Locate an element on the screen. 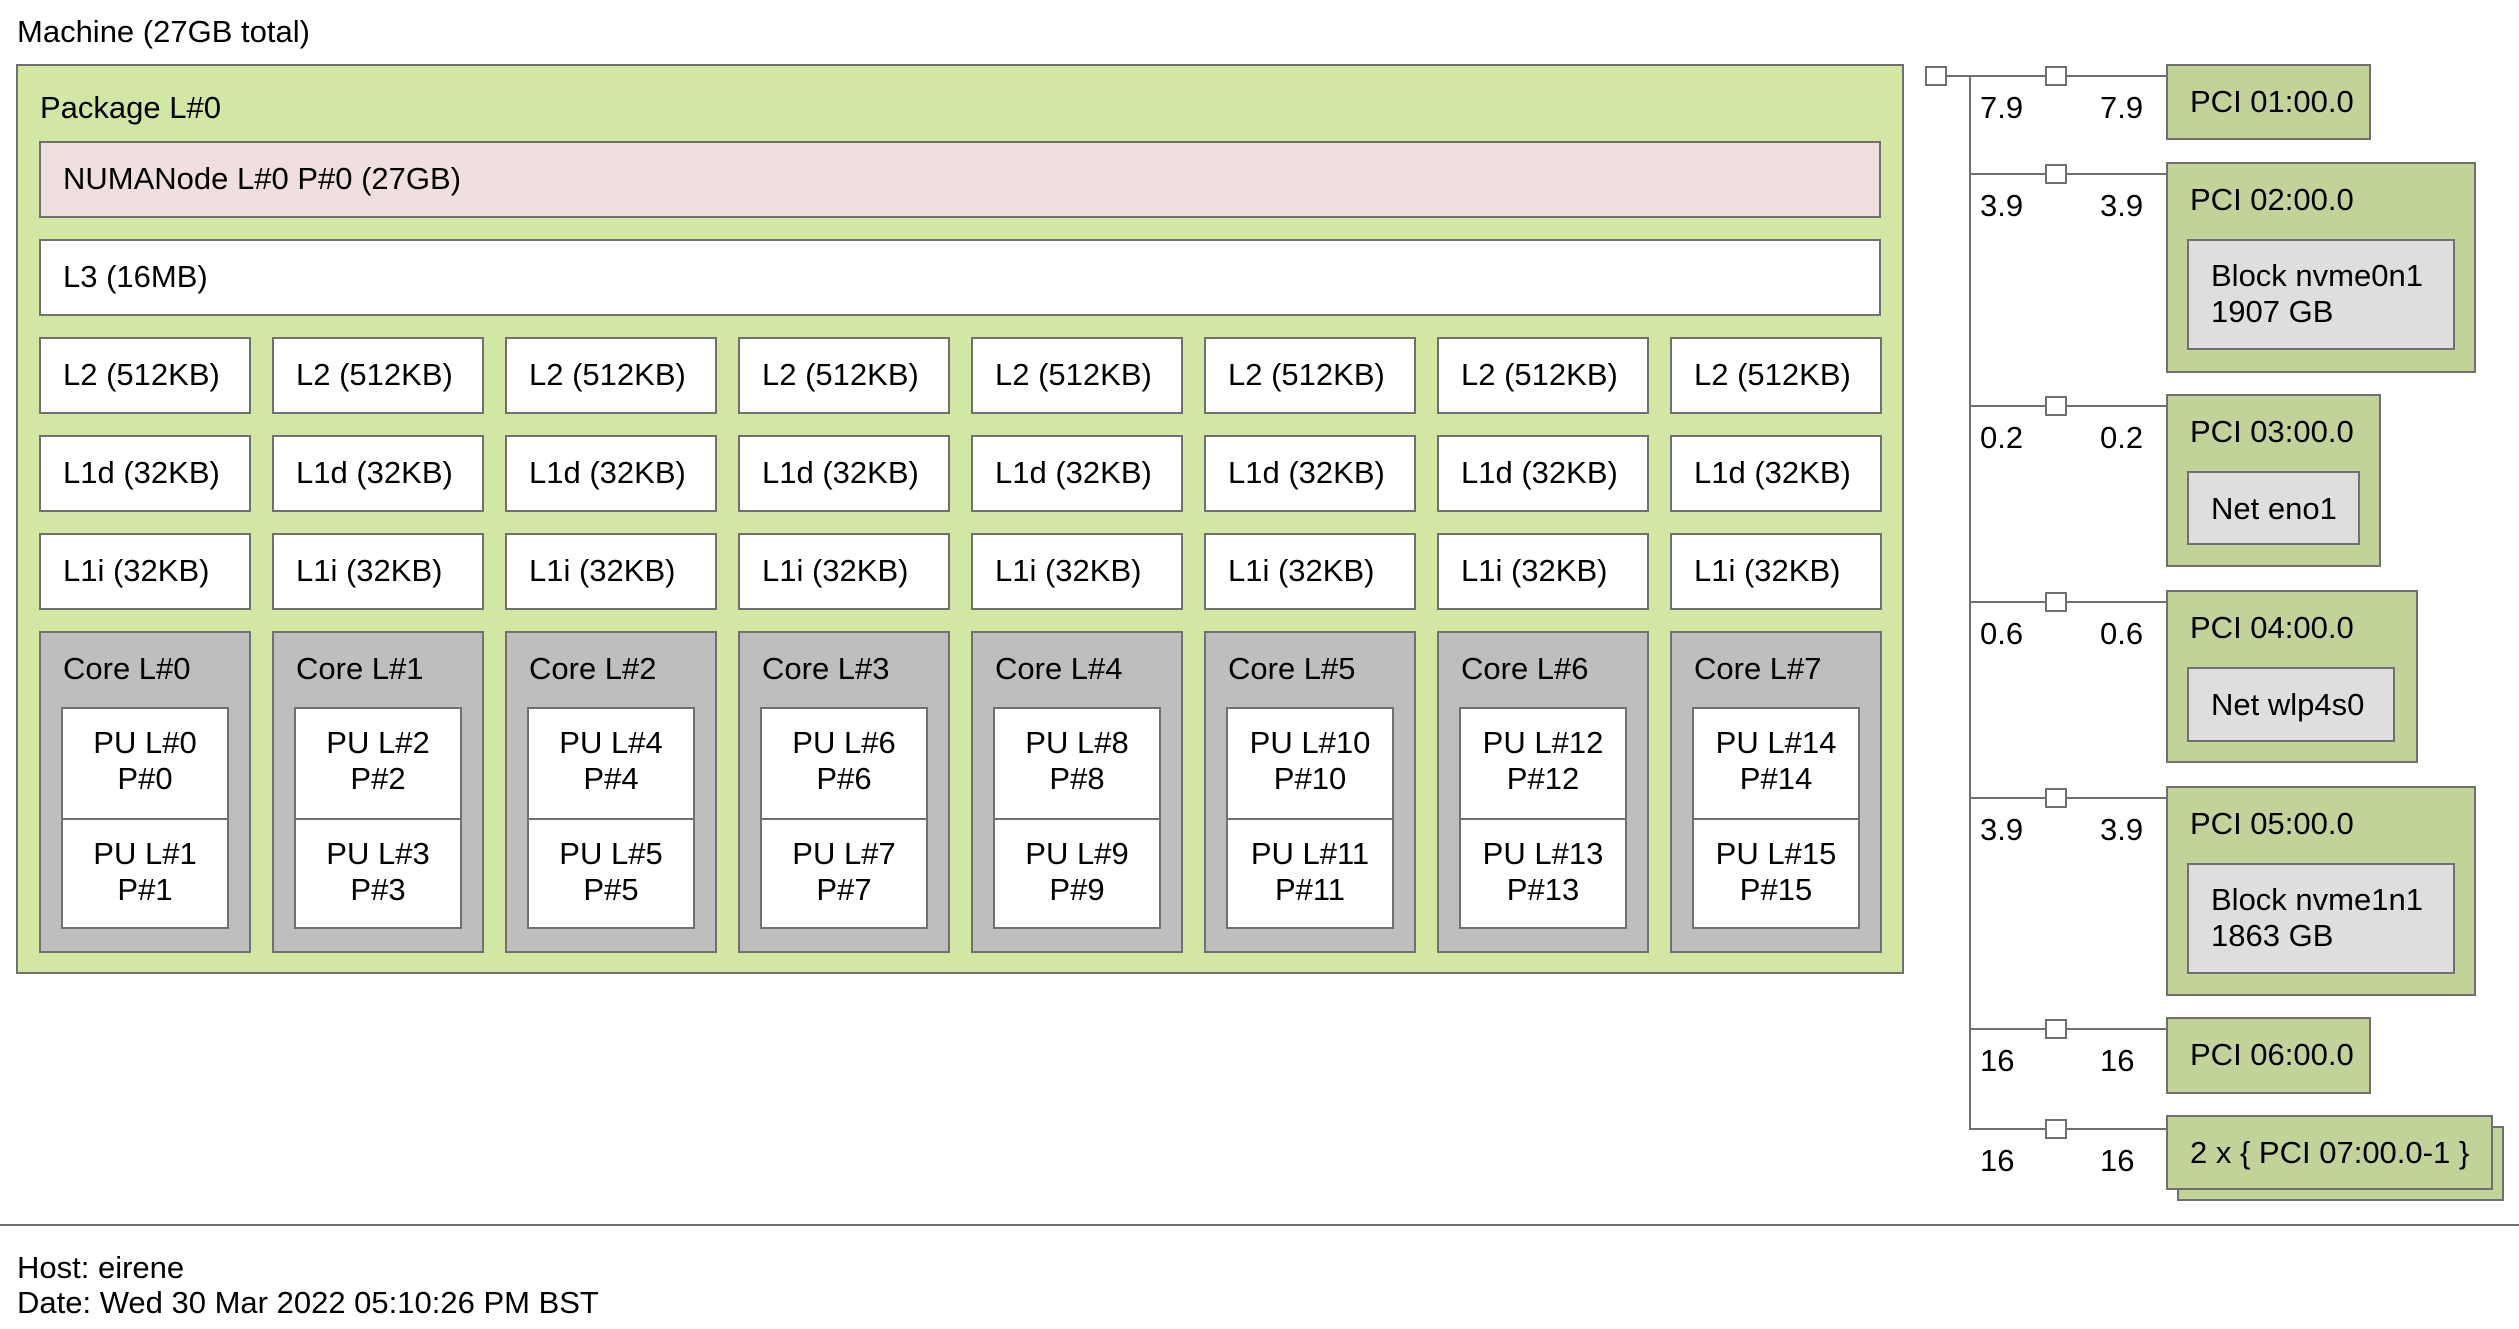 Image resolution: width=2519 pixels, height=1329 pixels. pu-box: PU L#1 P#1 is located at coordinates (145, 873).